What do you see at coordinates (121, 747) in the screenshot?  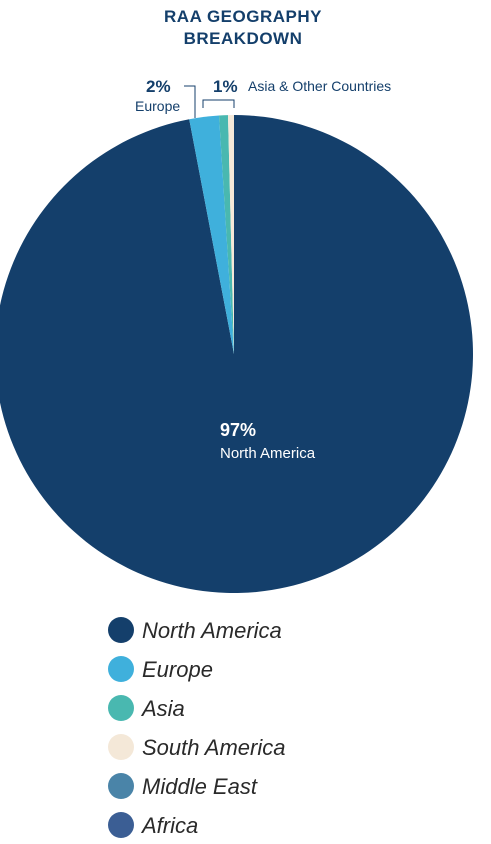 I see `legend-swatch-south-america` at bounding box center [121, 747].